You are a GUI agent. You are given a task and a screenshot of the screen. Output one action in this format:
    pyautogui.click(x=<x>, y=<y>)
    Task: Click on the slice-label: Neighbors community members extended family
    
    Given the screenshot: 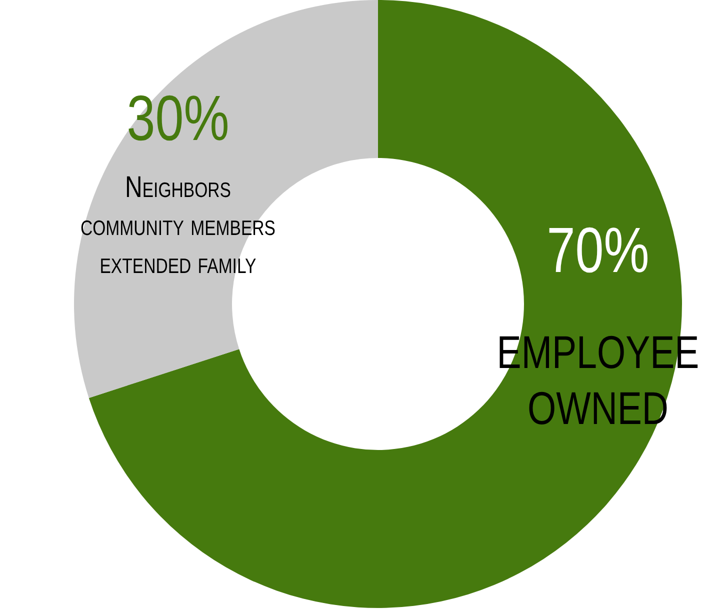 What is the action you would take?
    pyautogui.click(x=178, y=224)
    